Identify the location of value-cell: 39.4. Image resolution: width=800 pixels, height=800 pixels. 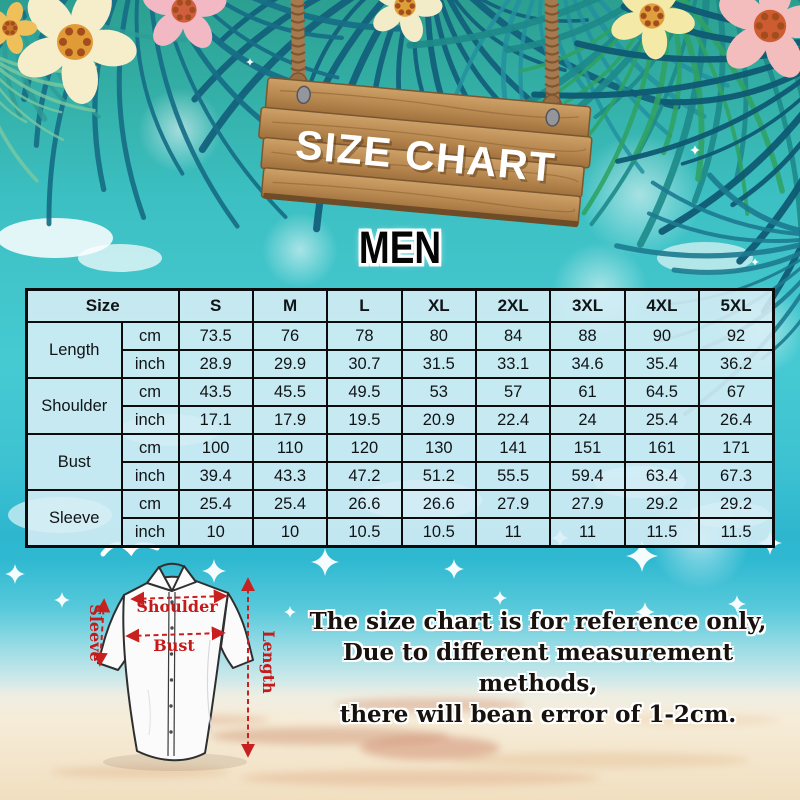
(215, 476).